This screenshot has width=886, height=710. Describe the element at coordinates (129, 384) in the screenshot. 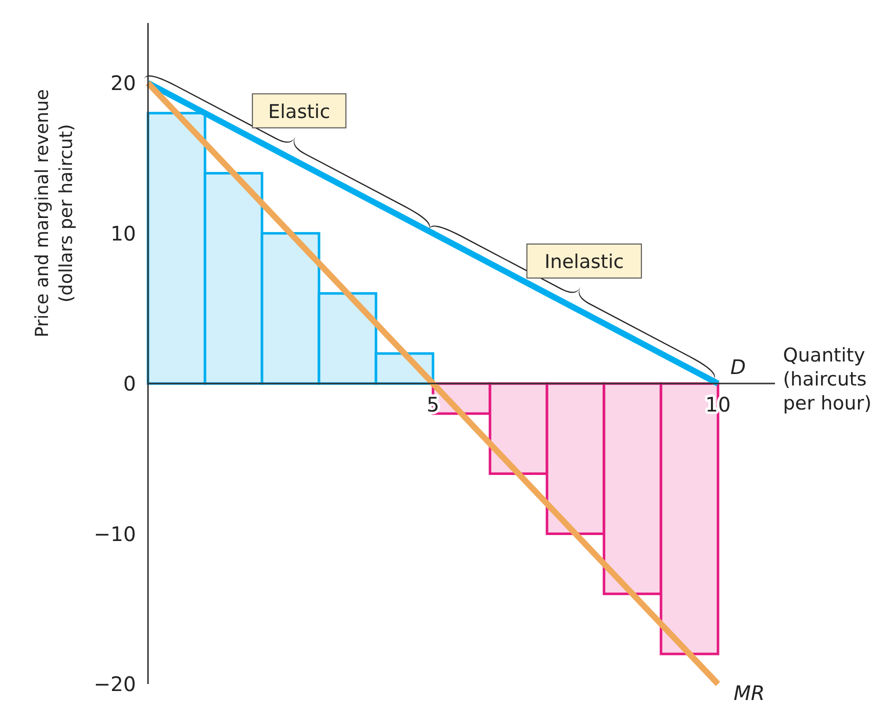

I see `y-tick-label: 0` at that location.